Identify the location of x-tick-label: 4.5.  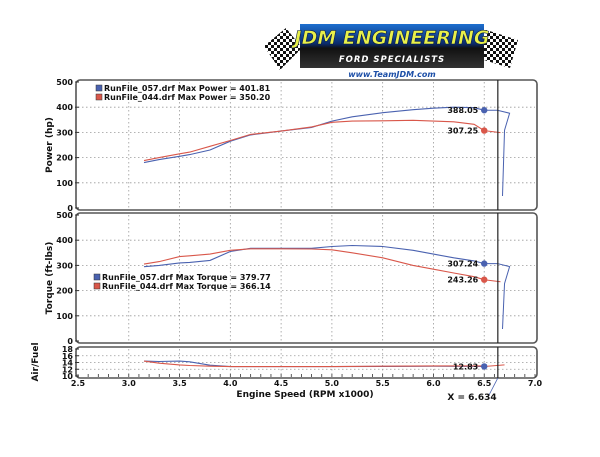
(281, 383).